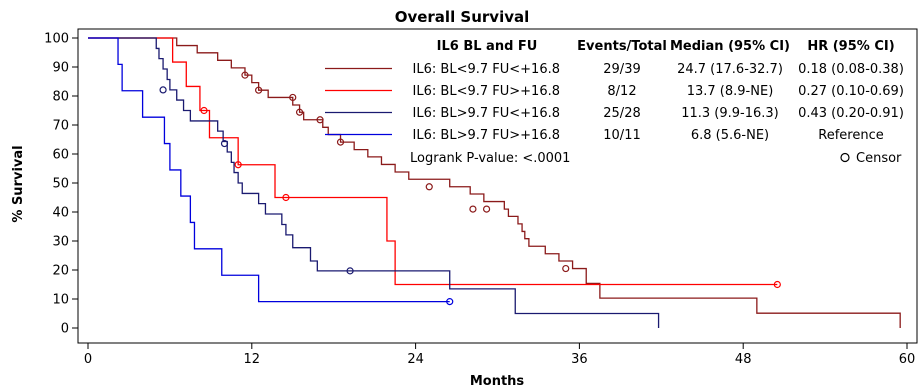  What do you see at coordinates (730, 135) in the screenshot?
I see `legend-median: 6.8 (5.6-NE)` at bounding box center [730, 135].